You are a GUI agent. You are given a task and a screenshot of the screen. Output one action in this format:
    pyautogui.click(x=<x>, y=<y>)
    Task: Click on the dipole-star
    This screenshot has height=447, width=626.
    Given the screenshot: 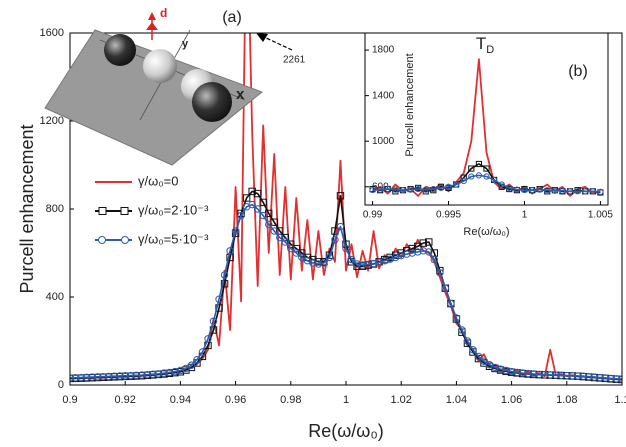 What is the action you would take?
    pyautogui.click(x=152, y=26)
    